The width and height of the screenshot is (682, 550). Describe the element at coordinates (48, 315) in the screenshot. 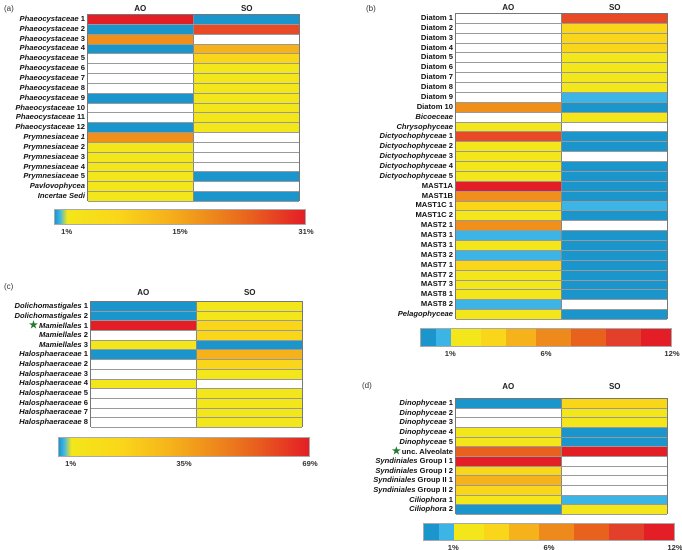

I see `row-label-italic: Dolichomastigales` at that location.